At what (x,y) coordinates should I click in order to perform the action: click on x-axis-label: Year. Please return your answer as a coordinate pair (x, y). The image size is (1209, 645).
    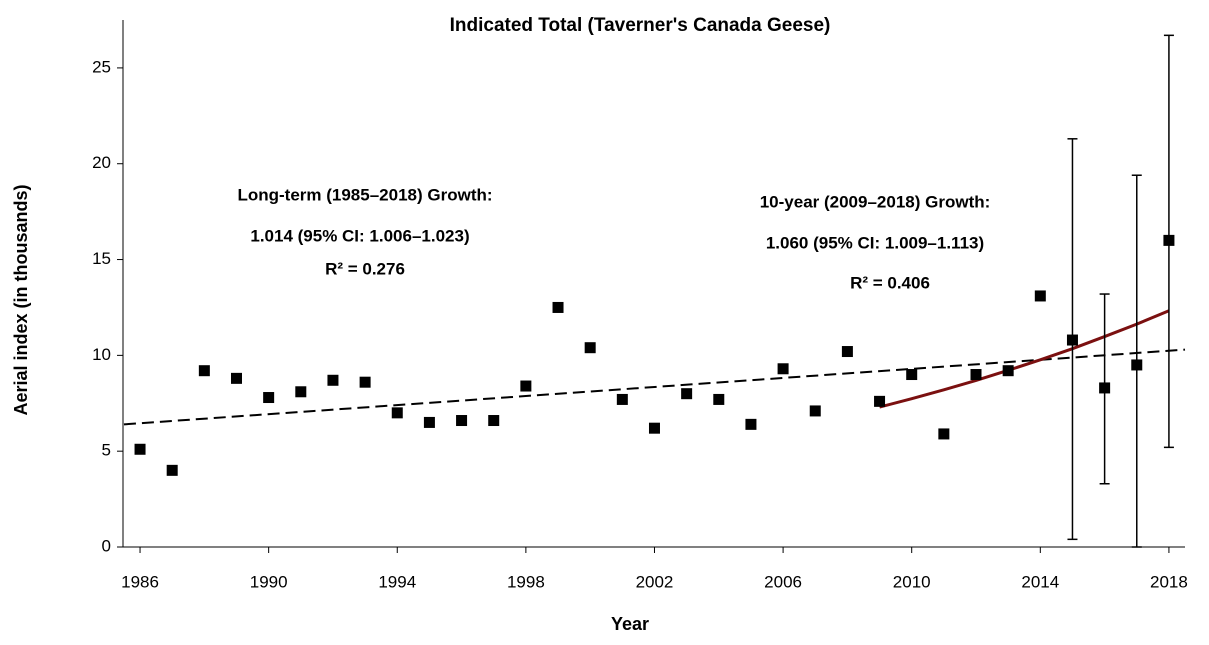
    Looking at the image, I should click on (630, 624).